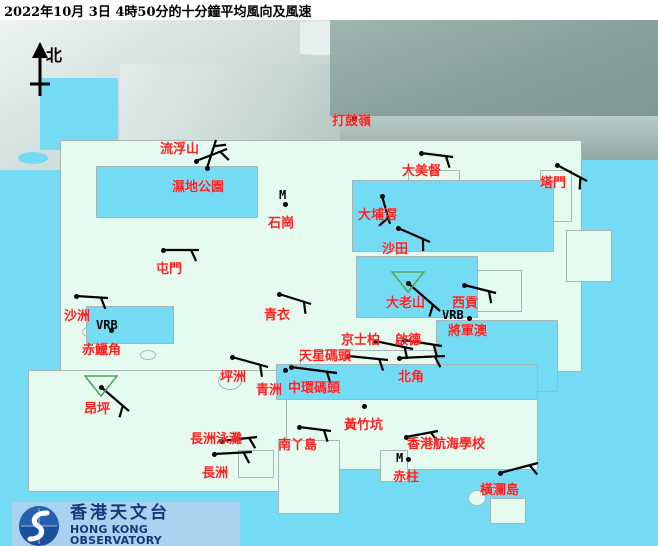 This screenshot has height=546, width=658. I want to click on station-label: 昂坪, so click(97, 409).